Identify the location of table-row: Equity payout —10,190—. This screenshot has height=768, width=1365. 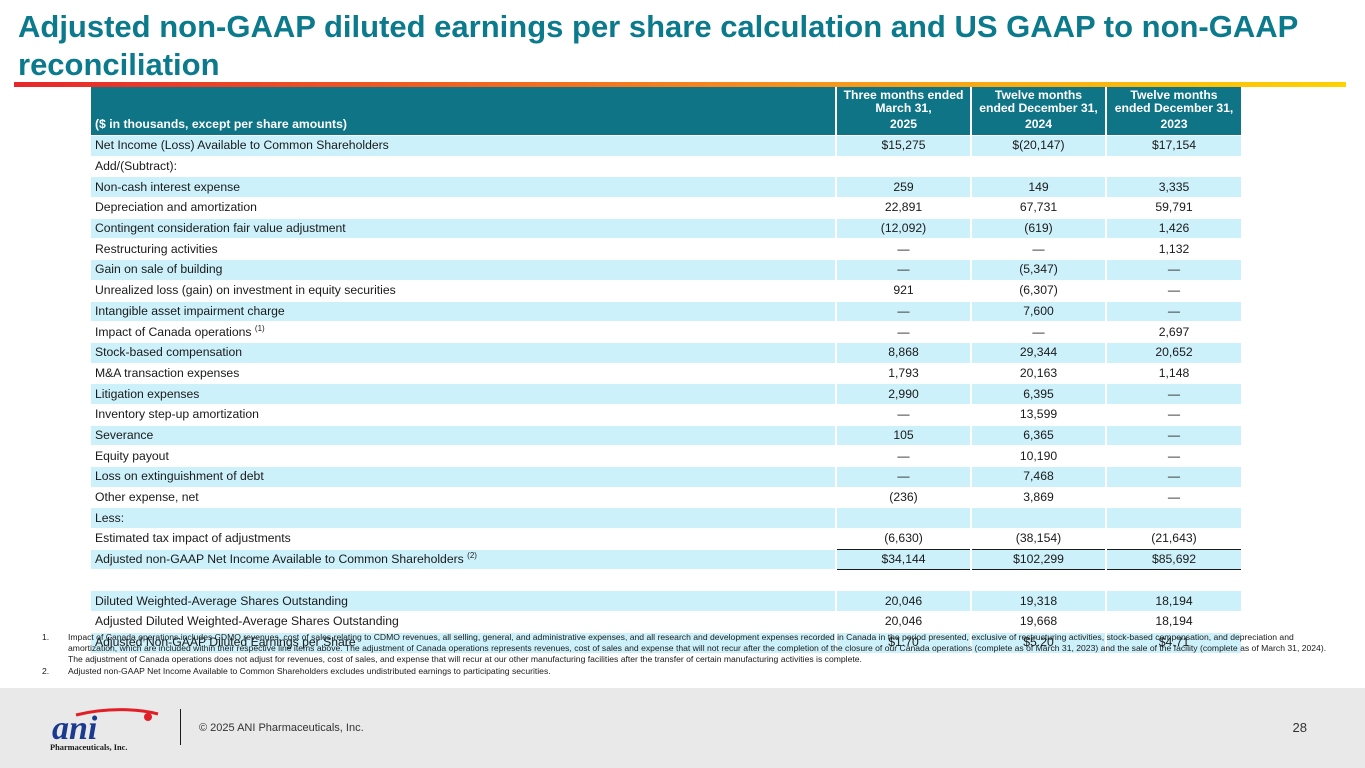
(666, 456).